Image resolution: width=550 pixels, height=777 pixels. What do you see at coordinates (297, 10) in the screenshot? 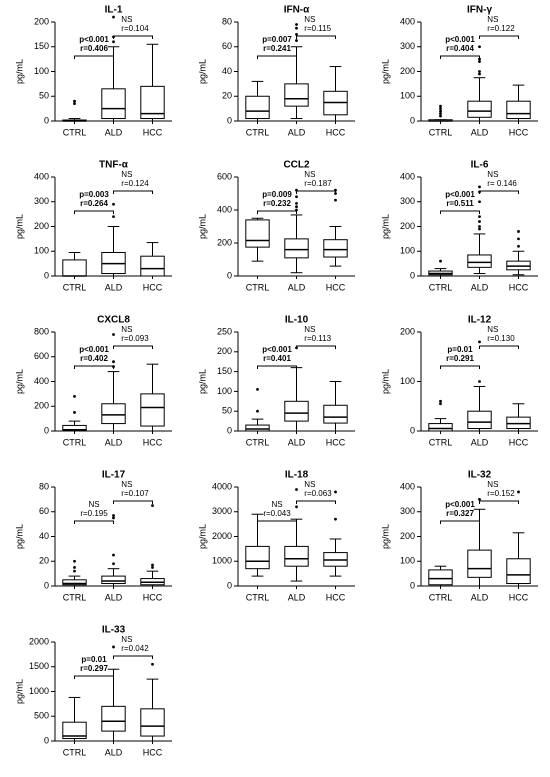
I see `panel-title: IFN-α` at bounding box center [297, 10].